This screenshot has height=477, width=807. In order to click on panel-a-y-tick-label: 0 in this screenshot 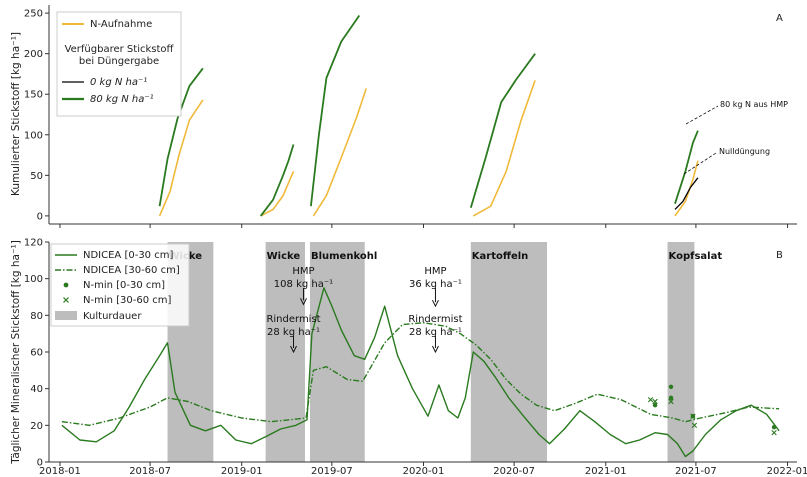, I will do `click(40, 216)`.